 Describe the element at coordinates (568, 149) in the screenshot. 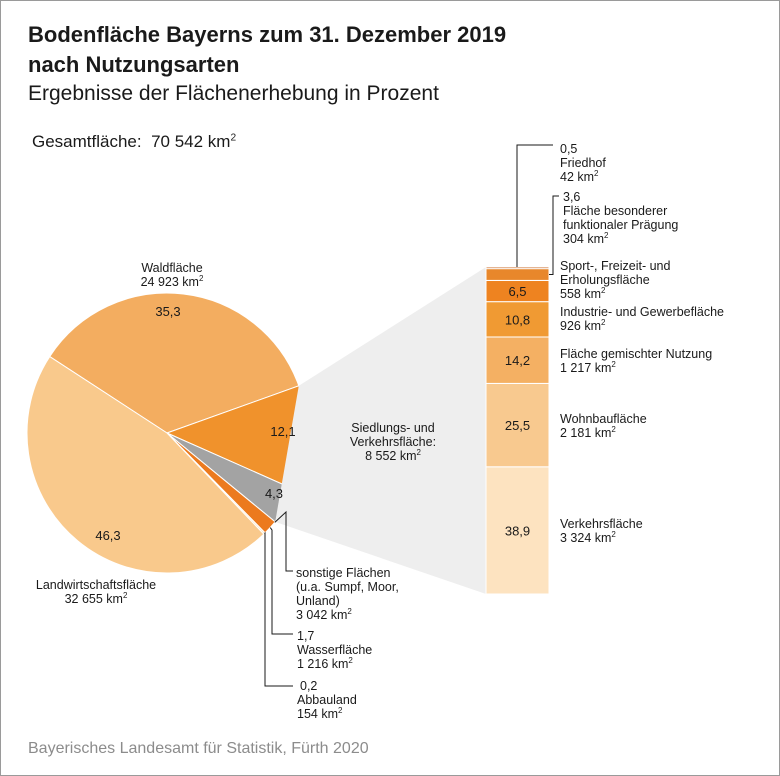

I see `bar-value-label: 0,5` at that location.